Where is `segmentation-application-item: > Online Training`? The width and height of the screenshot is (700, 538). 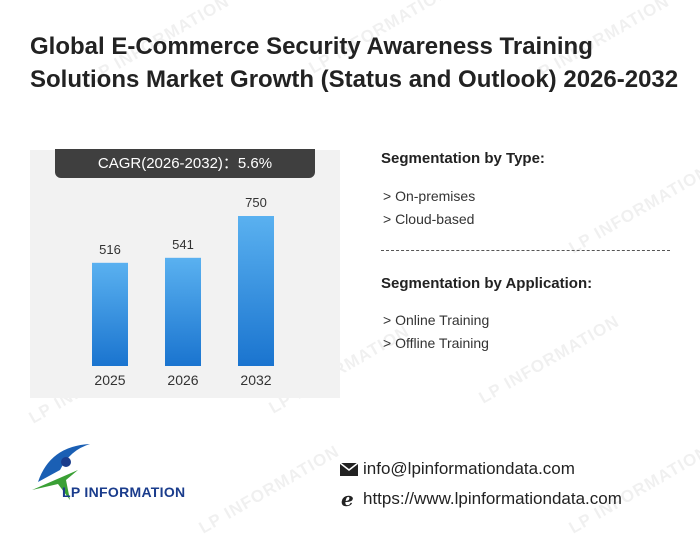
segmentation-application-item: > Online Training is located at coordinates (436, 320).